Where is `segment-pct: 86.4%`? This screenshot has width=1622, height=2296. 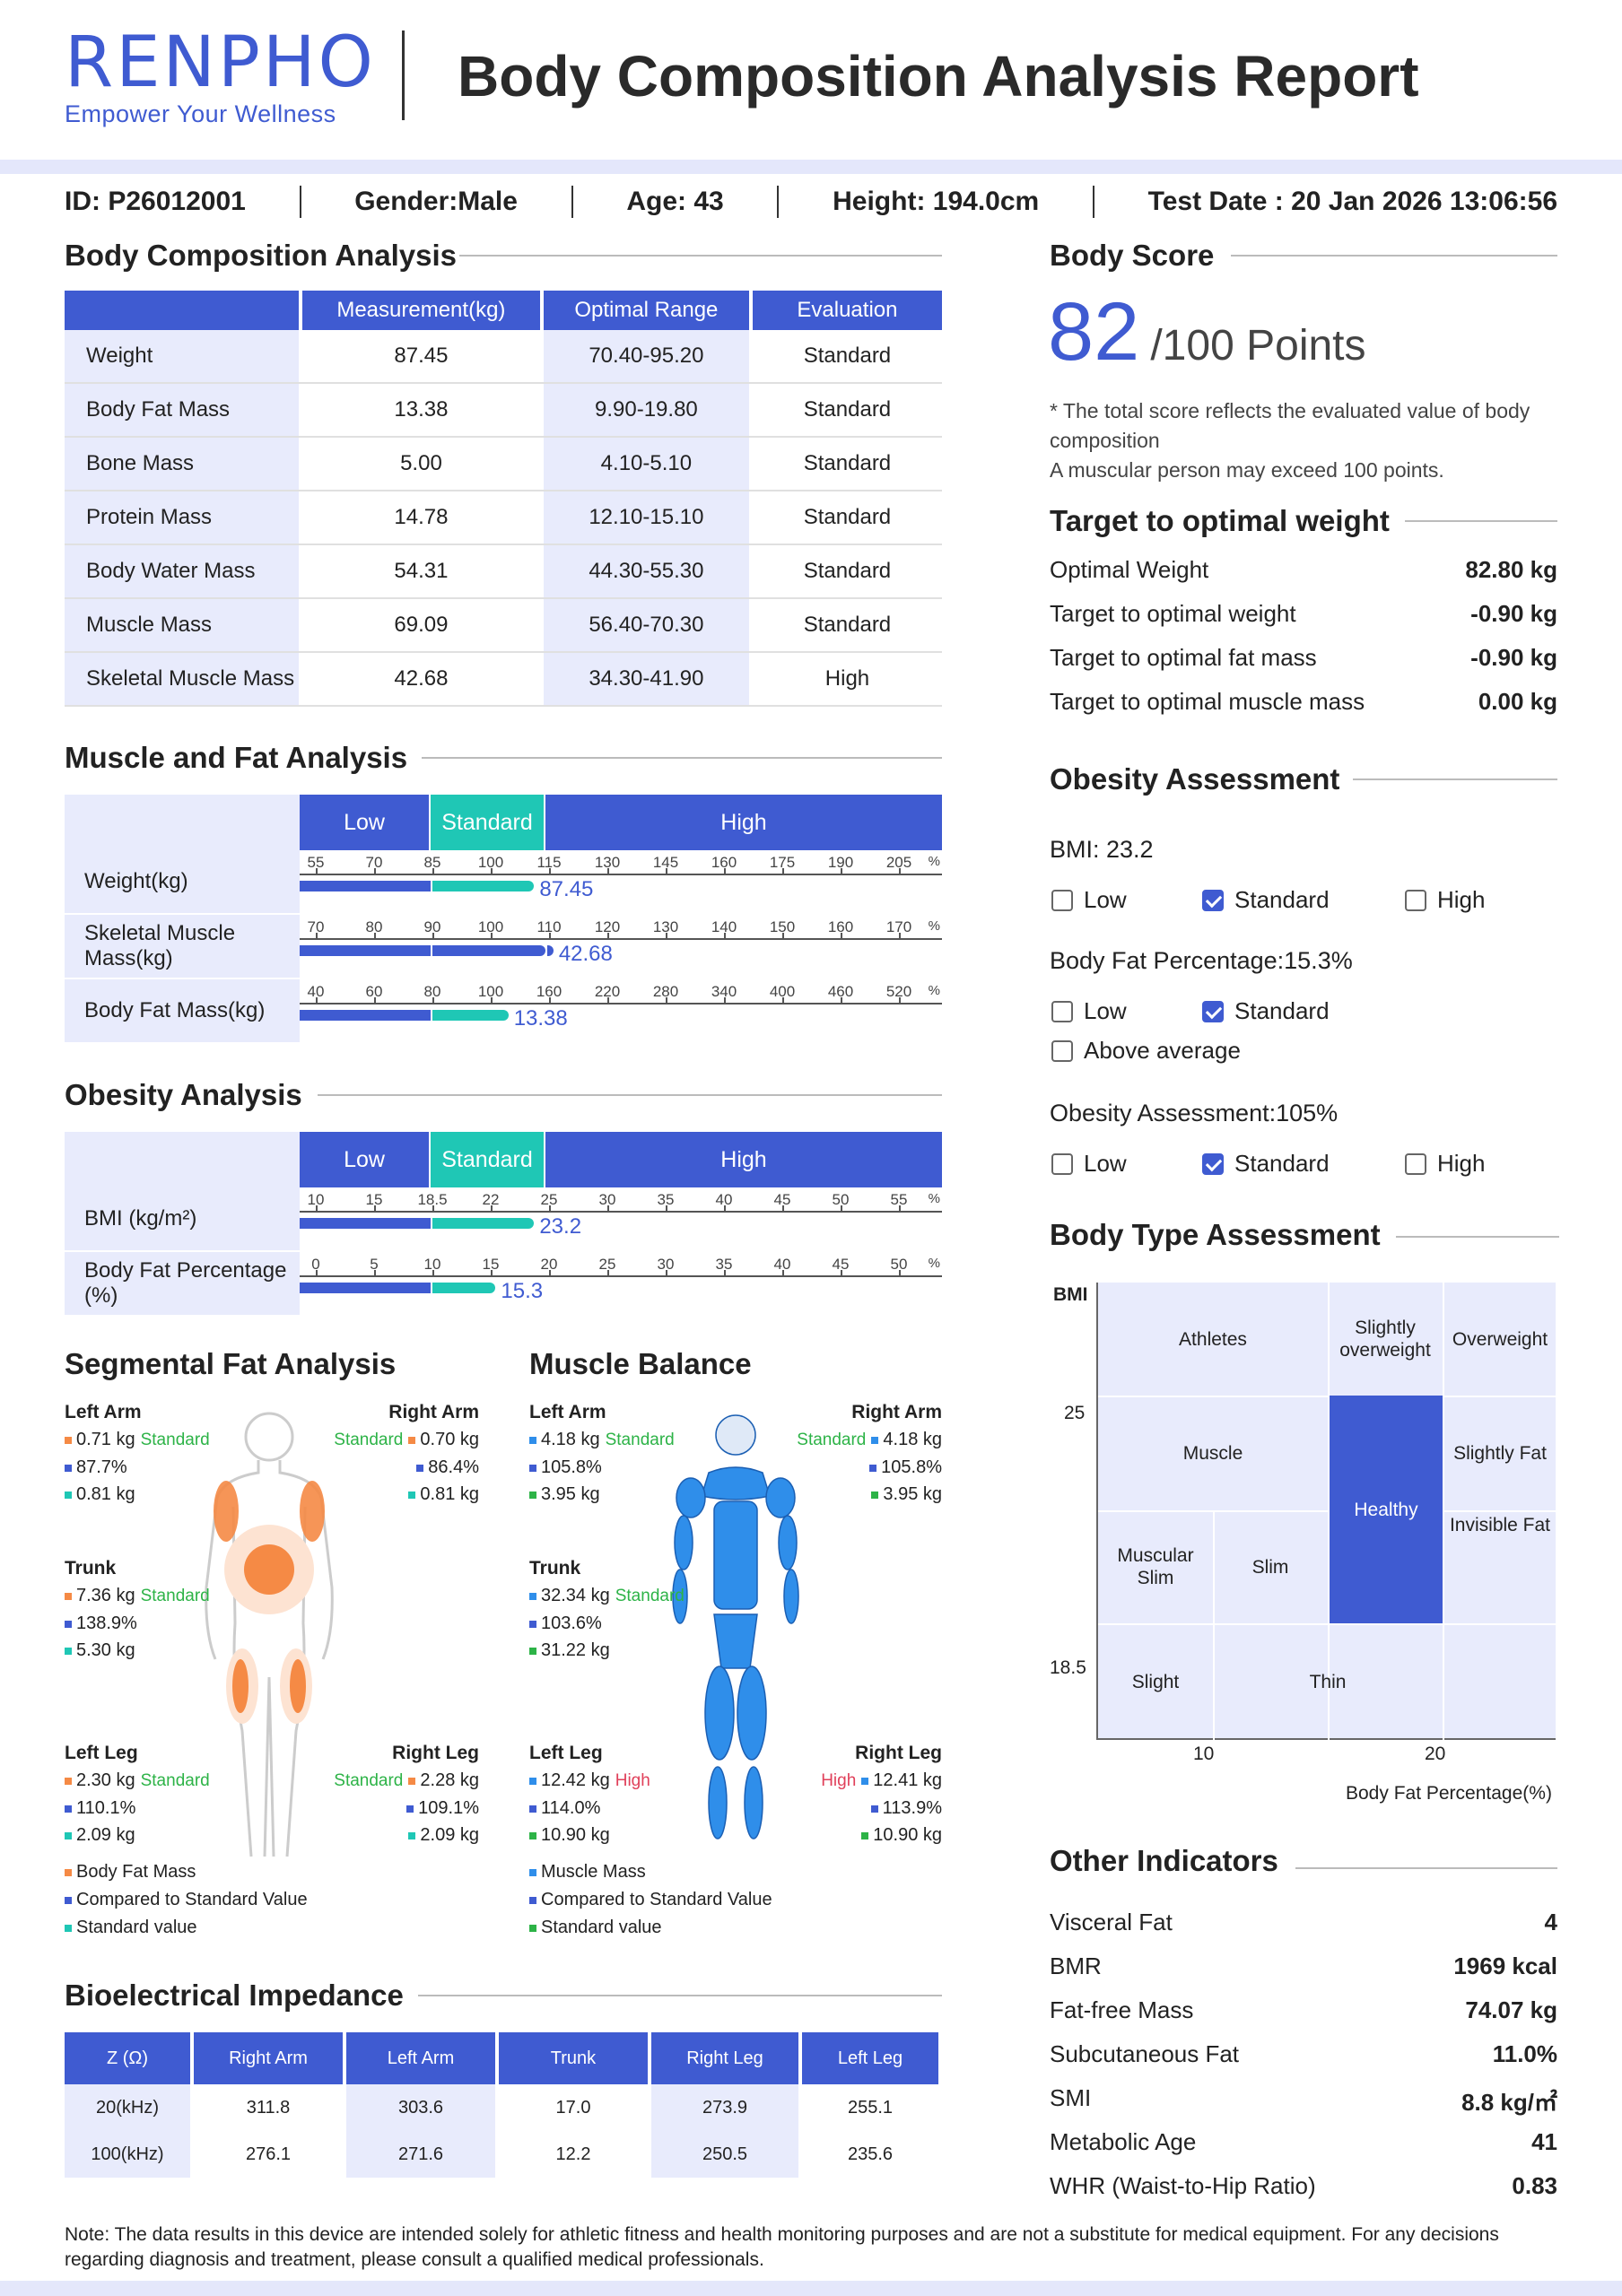 segment-pct: 86.4% is located at coordinates (454, 1467).